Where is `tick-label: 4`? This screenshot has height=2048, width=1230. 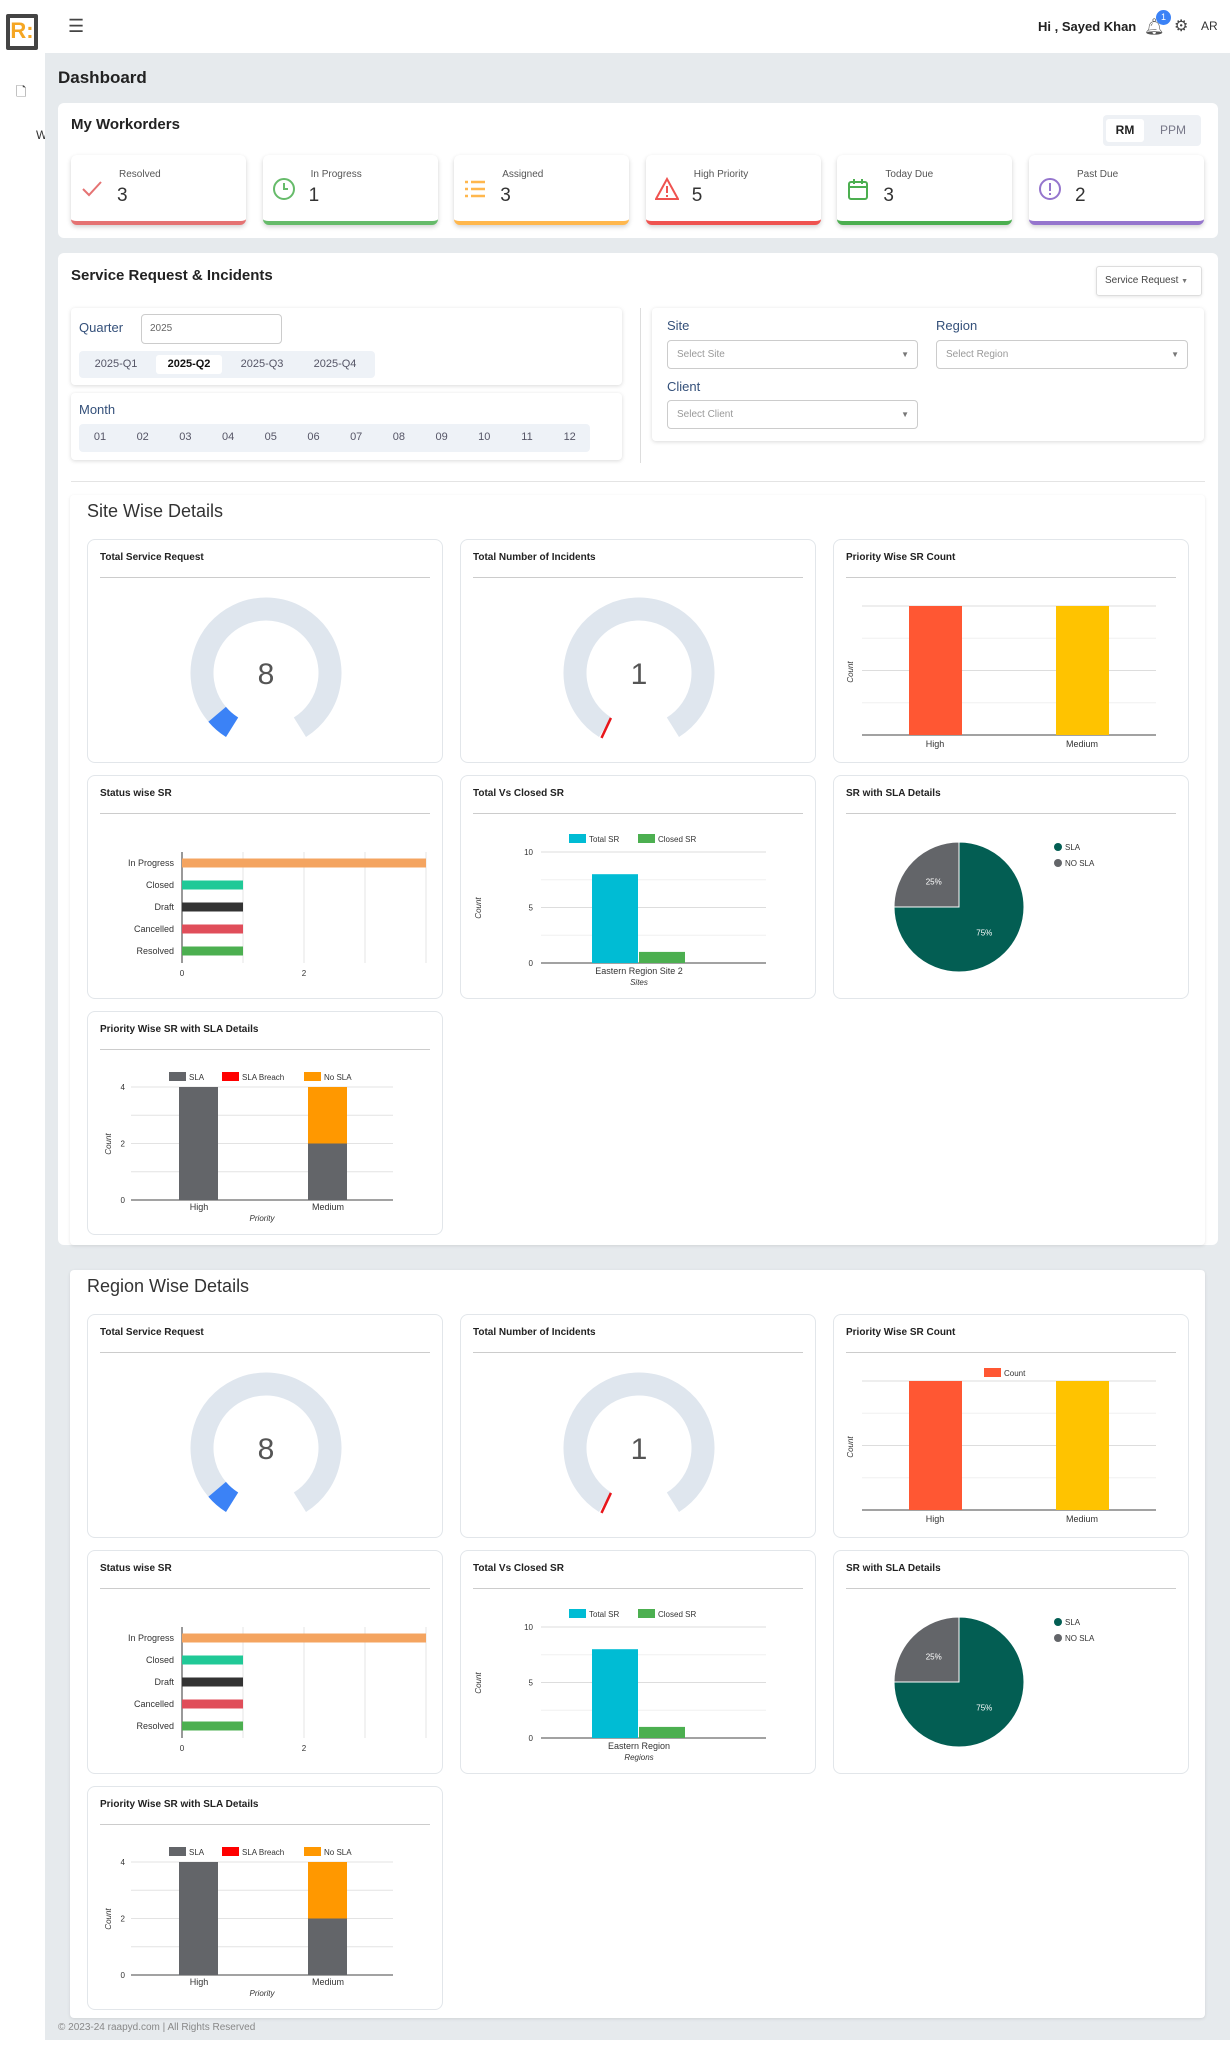 tick-label: 4 is located at coordinates (123, 1862).